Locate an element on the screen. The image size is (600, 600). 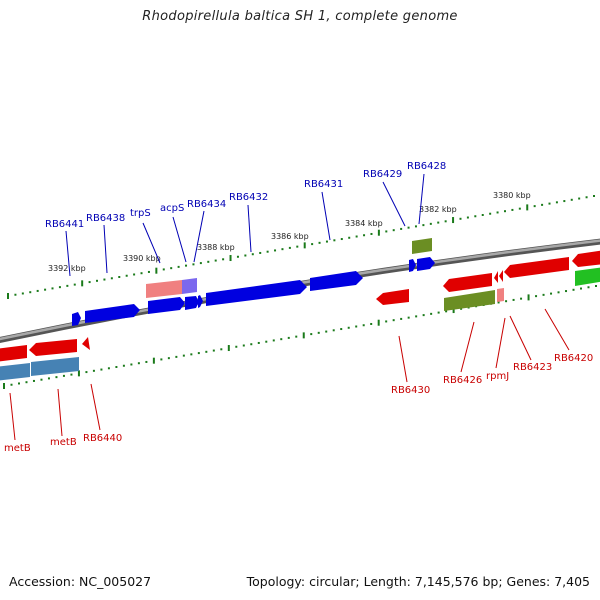
gene-rb6440 is located at coordinates (86, 343).